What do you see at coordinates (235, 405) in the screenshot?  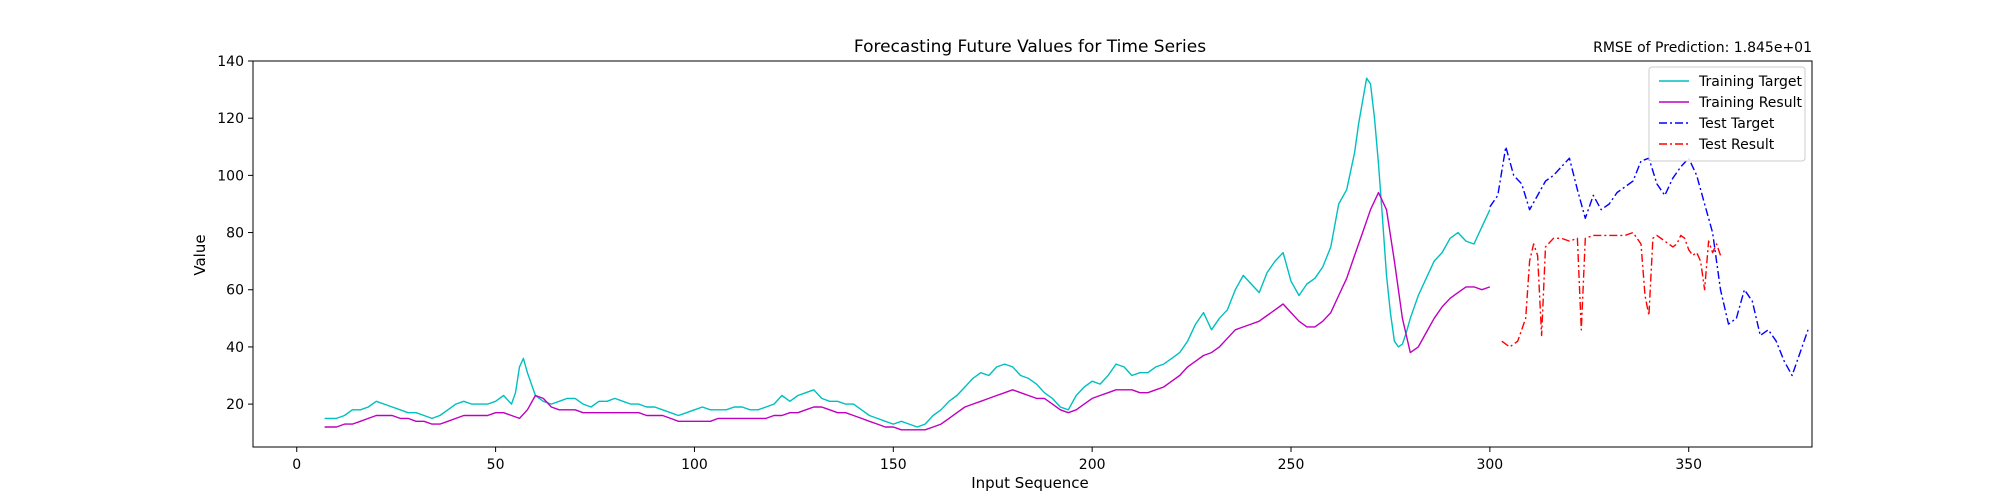 I see `y-tick-label: 20` at bounding box center [235, 405].